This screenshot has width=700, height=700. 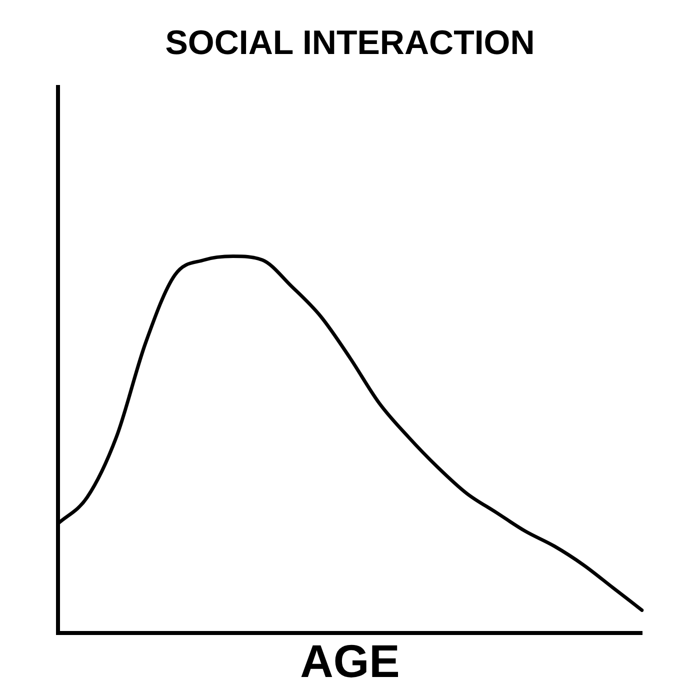 I want to click on x-axis-title: AGE, so click(x=350, y=661).